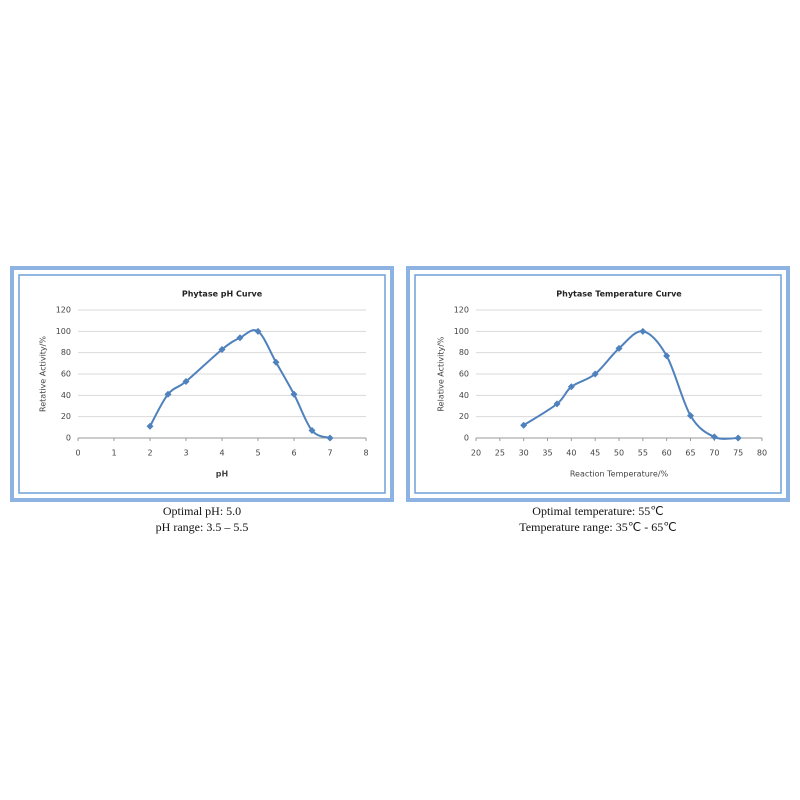 The width and height of the screenshot is (800, 800). I want to click on x-tick-label: 4, so click(221, 453).